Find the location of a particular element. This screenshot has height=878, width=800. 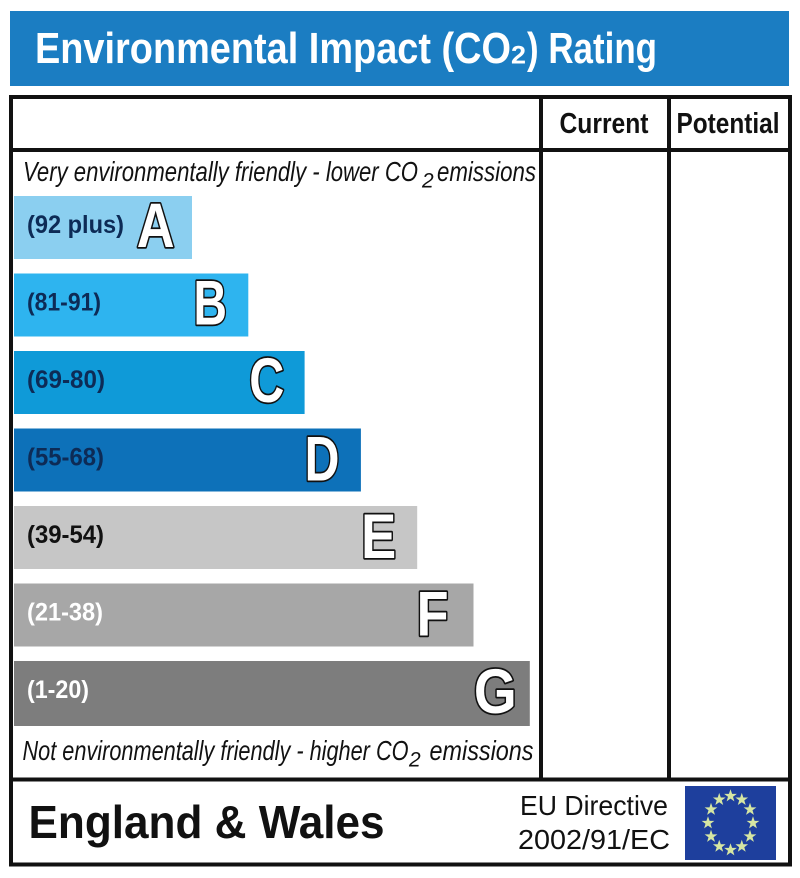

svg-text: G is located at coordinates (495, 691).